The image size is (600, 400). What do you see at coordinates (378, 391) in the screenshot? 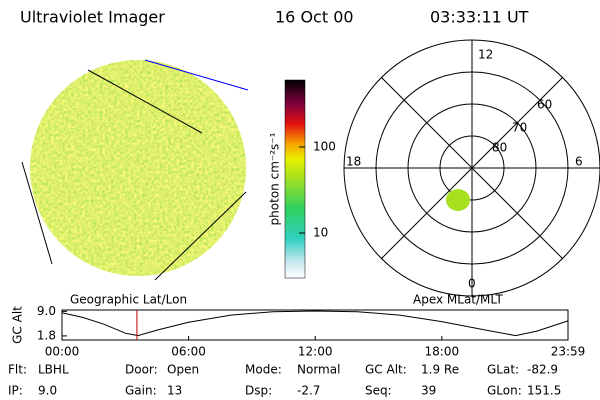
I see `info-label: Seq:` at bounding box center [378, 391].